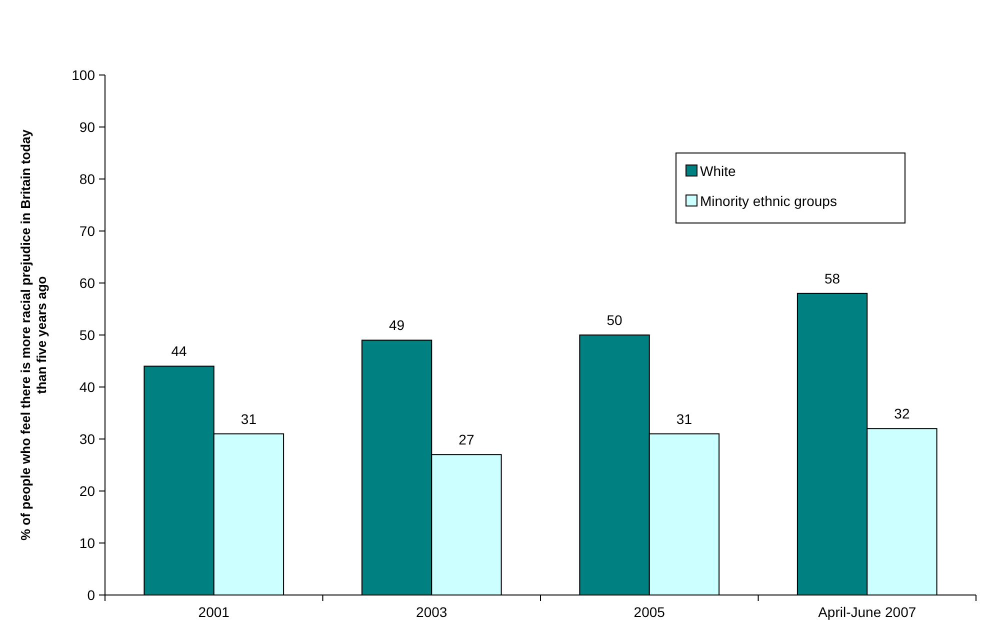 The width and height of the screenshot is (996, 635). I want to click on legend-label: Minority ethnic groups, so click(768, 200).